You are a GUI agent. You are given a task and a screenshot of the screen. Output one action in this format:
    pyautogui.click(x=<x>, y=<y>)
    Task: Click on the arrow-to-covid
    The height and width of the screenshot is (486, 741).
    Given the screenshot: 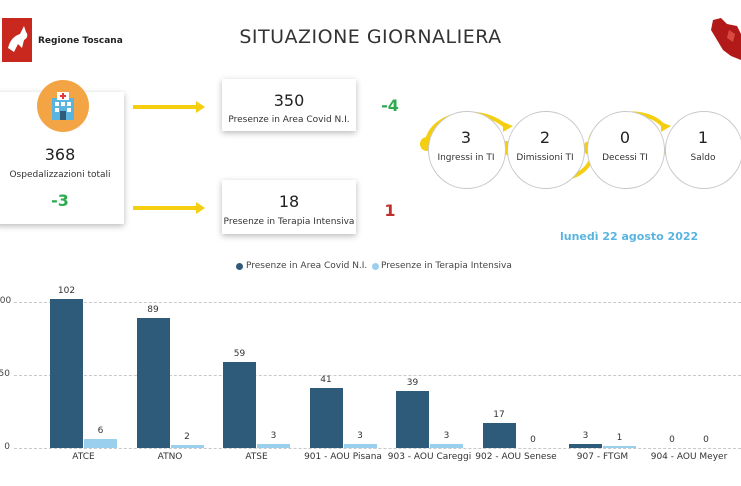 What is the action you would take?
    pyautogui.click(x=165, y=107)
    